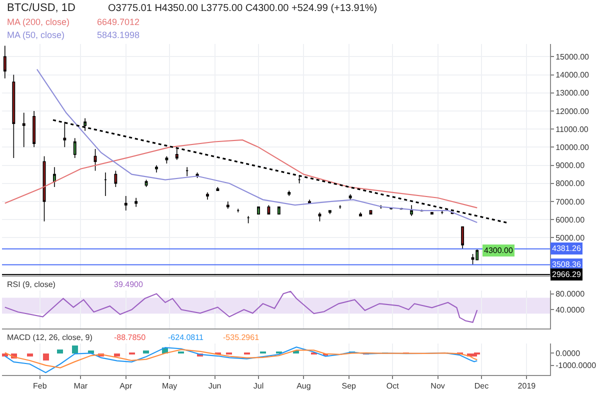  What do you see at coordinates (567, 274) in the screenshot?
I see `ref-line-label: 2966.29` at bounding box center [567, 274].